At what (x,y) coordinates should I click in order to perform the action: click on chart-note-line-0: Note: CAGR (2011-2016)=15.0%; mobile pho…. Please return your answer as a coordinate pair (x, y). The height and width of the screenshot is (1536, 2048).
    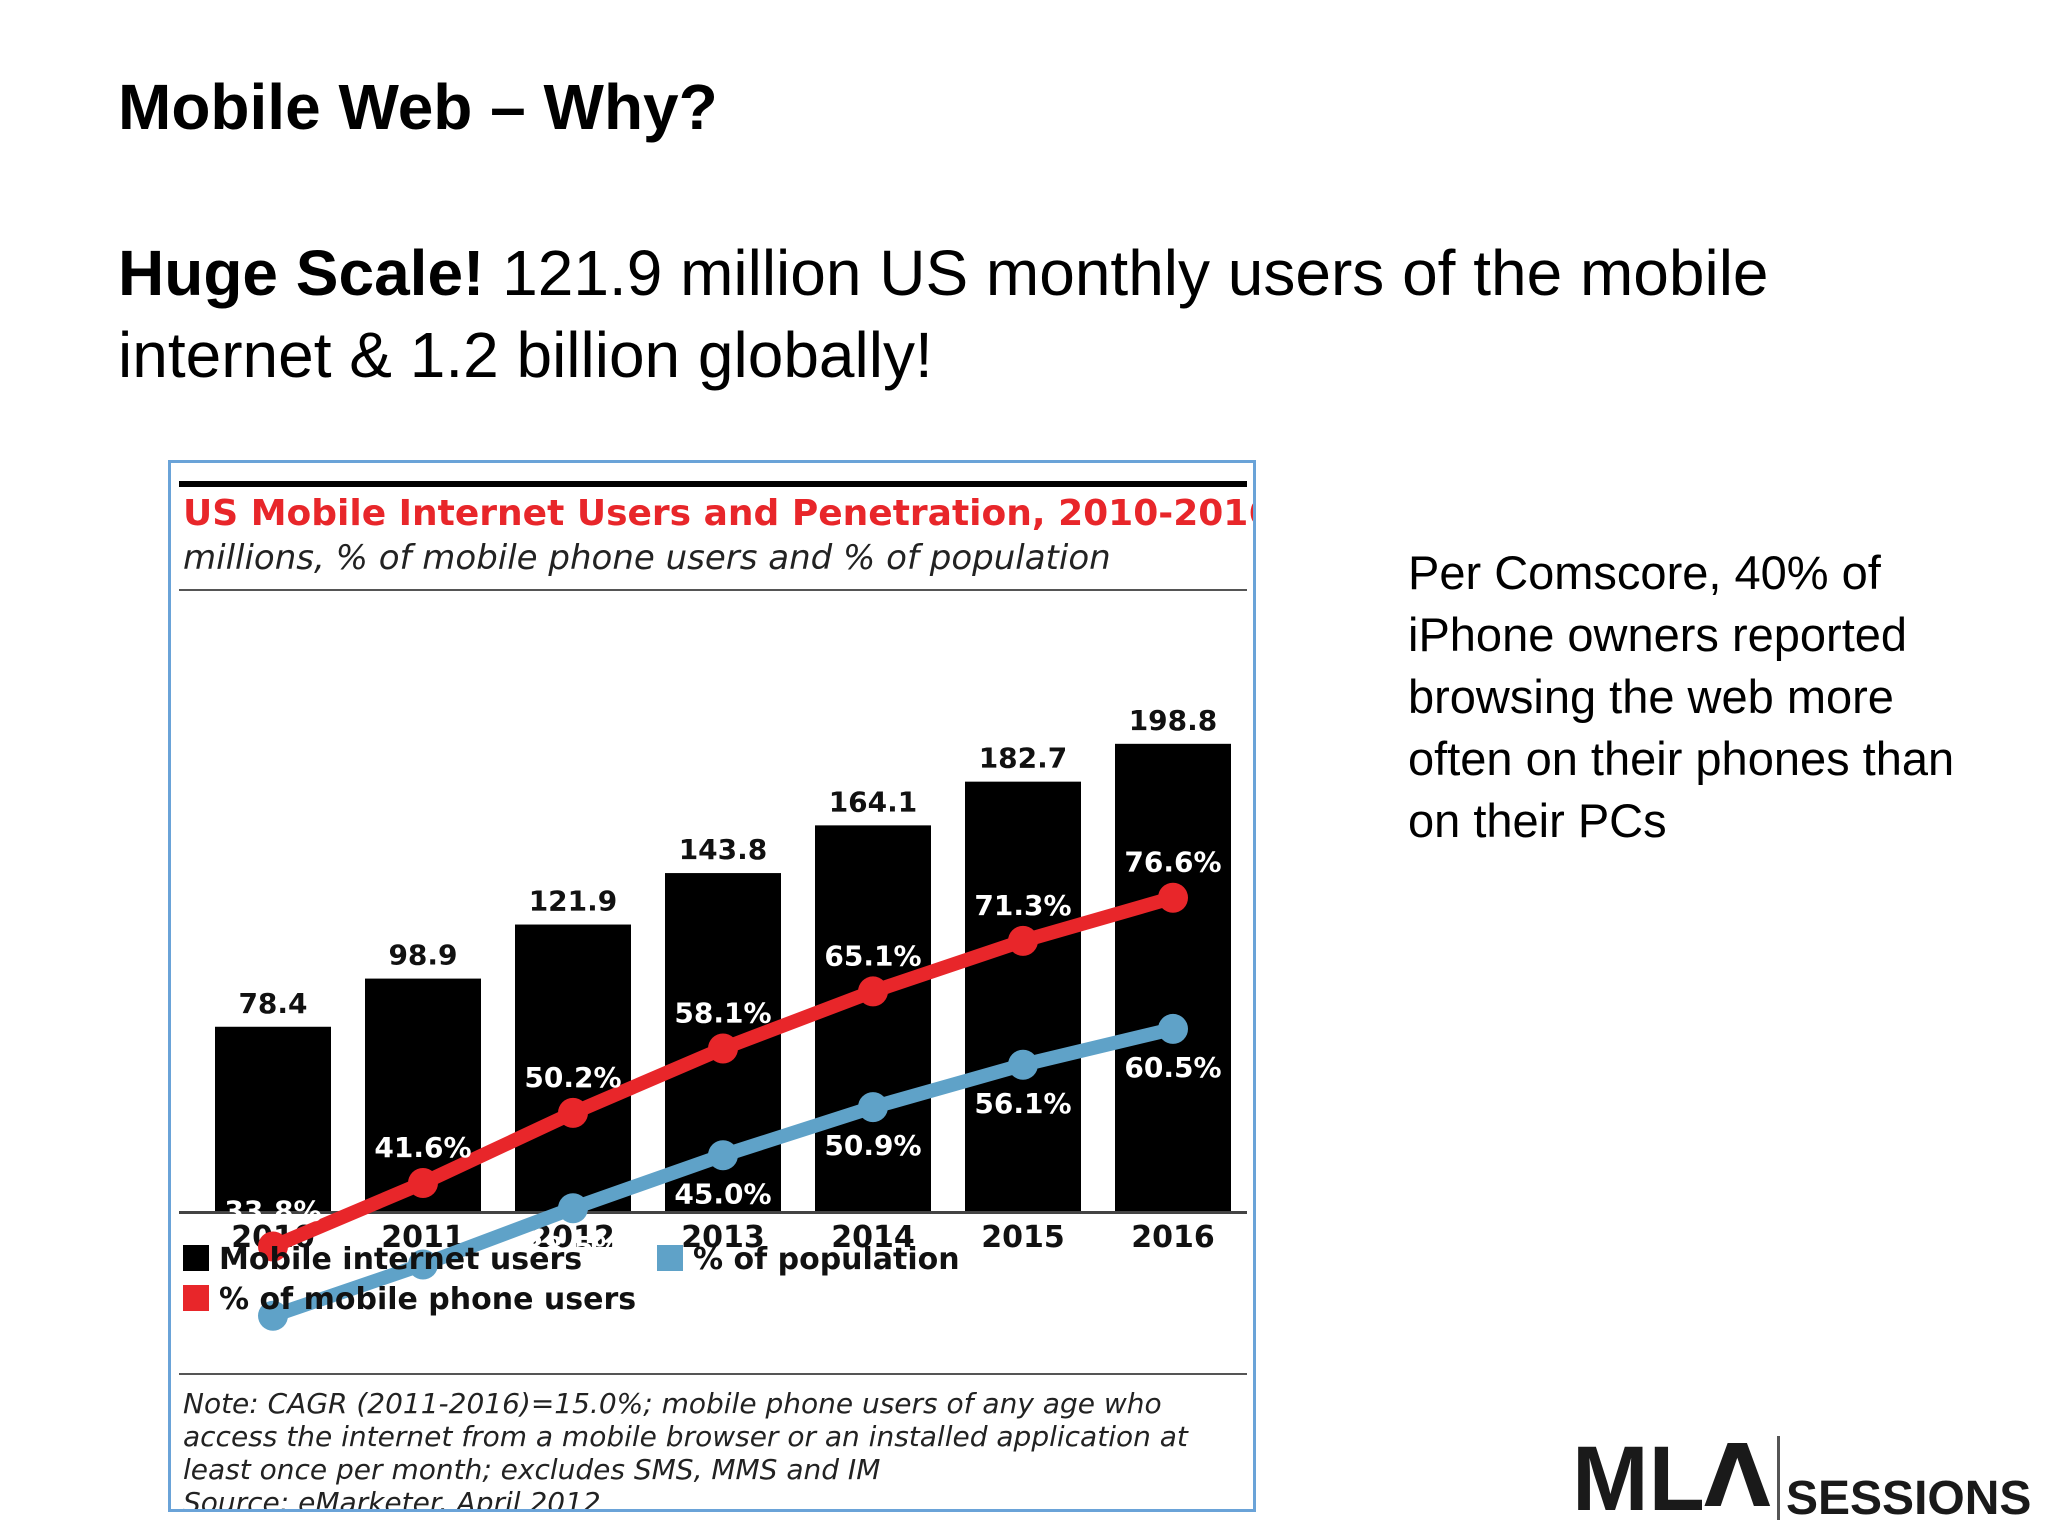
    Looking at the image, I should click on (672, 1403).